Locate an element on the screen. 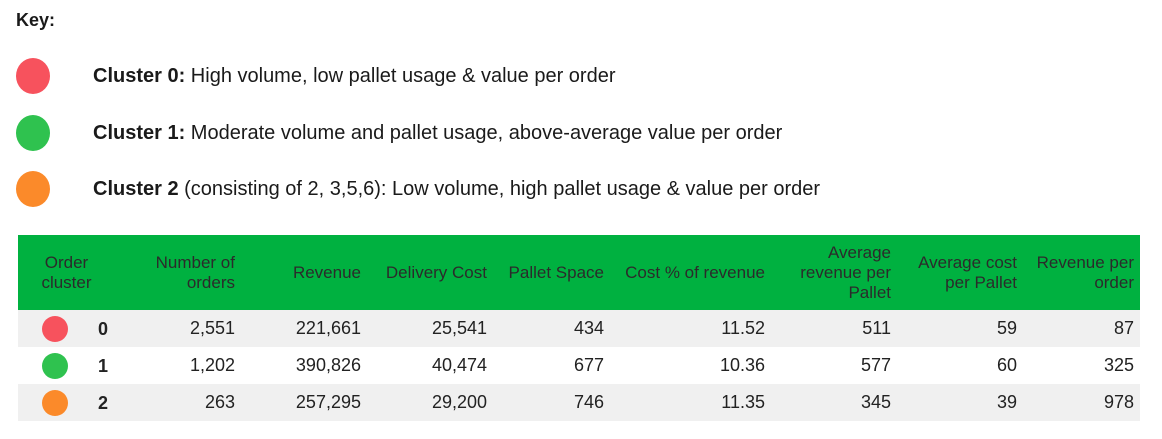  column-header-cost-pct: Cost % of revenue is located at coordinates (690, 272).